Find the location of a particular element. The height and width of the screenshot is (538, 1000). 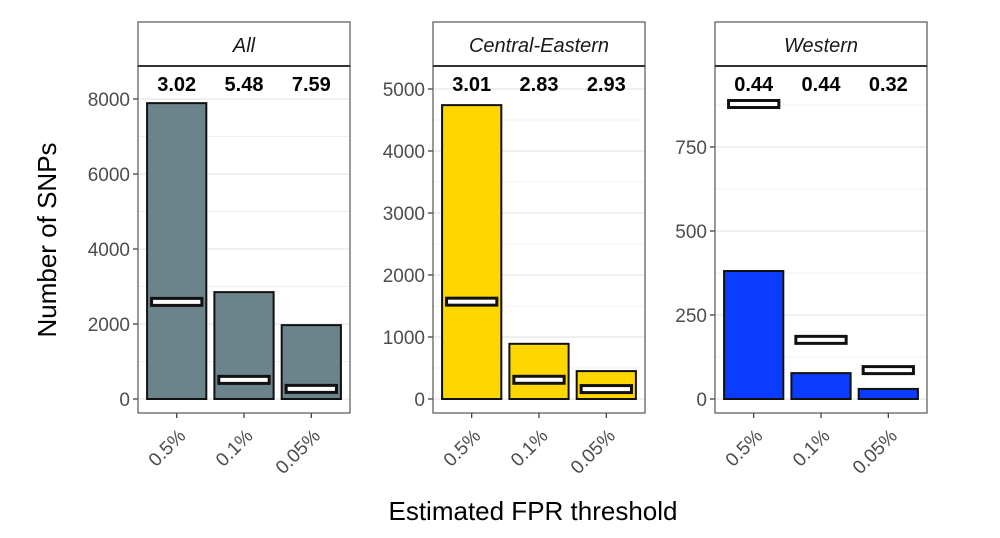

y-tick-label: 250 is located at coordinates (691, 316).